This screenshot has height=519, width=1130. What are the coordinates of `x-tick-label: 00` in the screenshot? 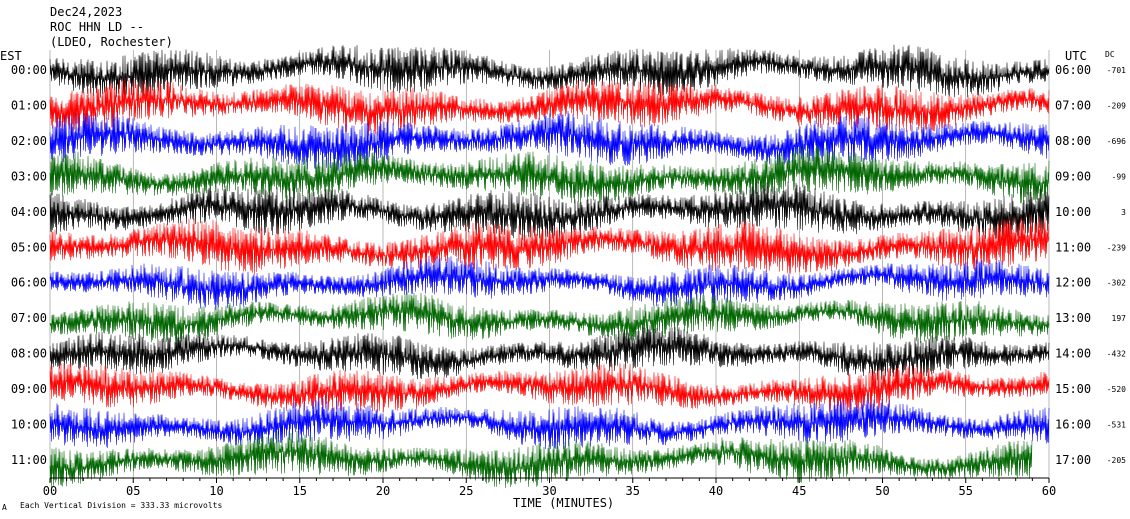 It's located at (50, 491).